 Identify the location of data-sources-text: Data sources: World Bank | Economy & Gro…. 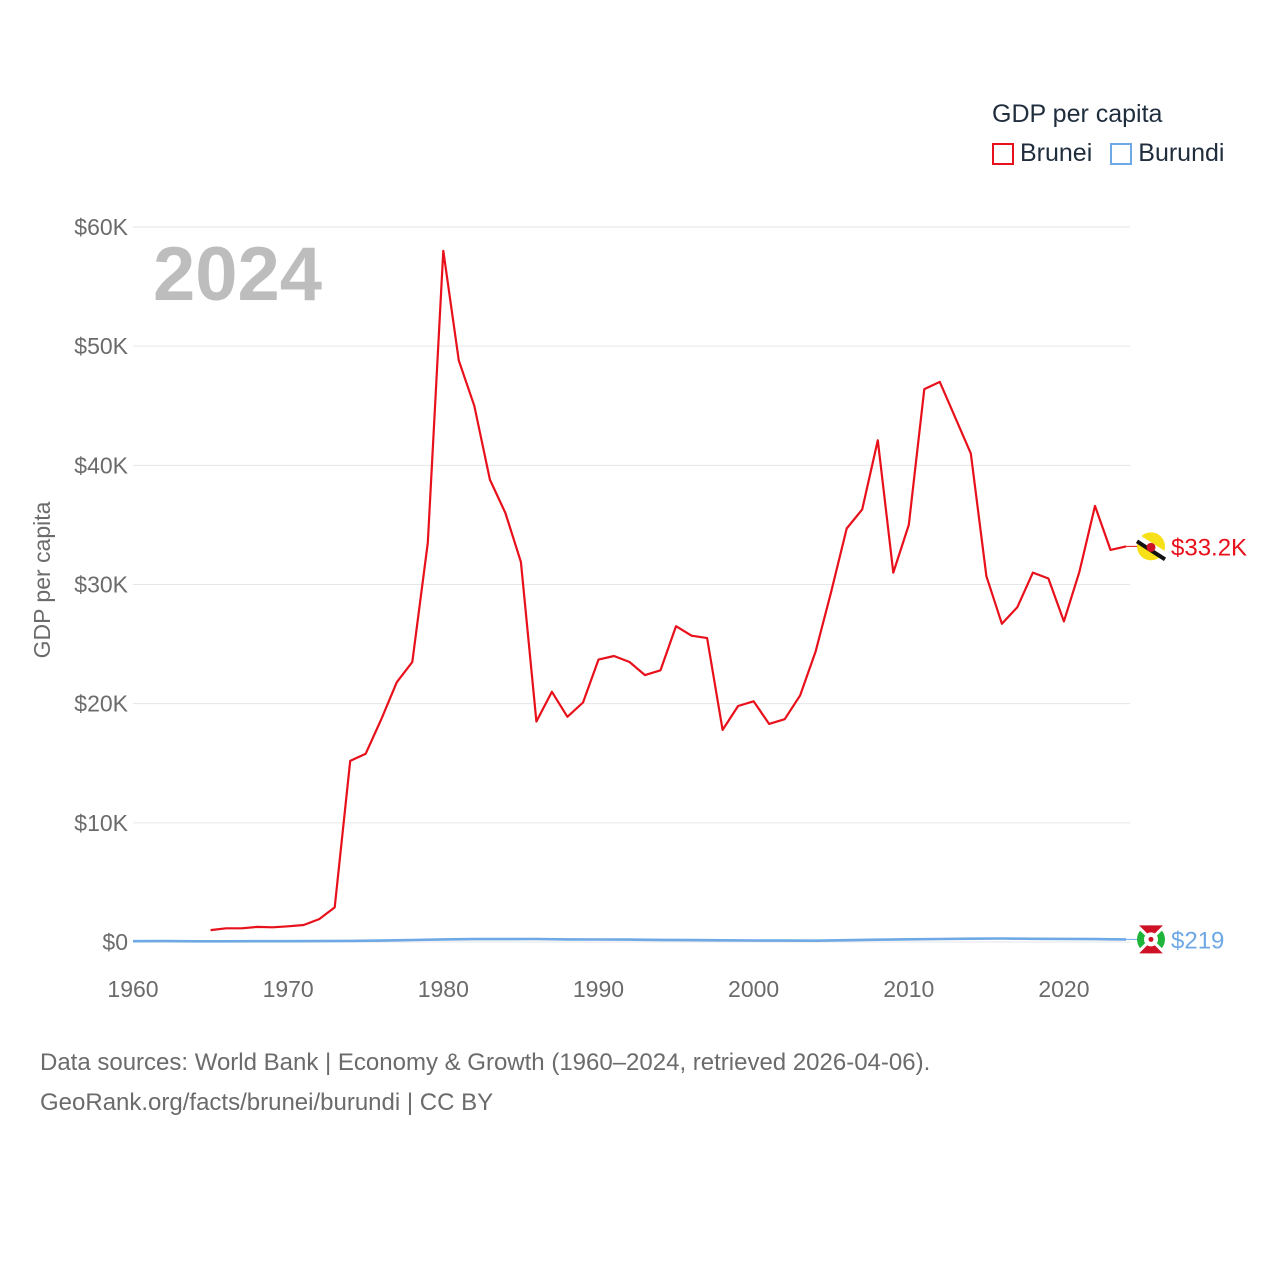
(485, 1062).